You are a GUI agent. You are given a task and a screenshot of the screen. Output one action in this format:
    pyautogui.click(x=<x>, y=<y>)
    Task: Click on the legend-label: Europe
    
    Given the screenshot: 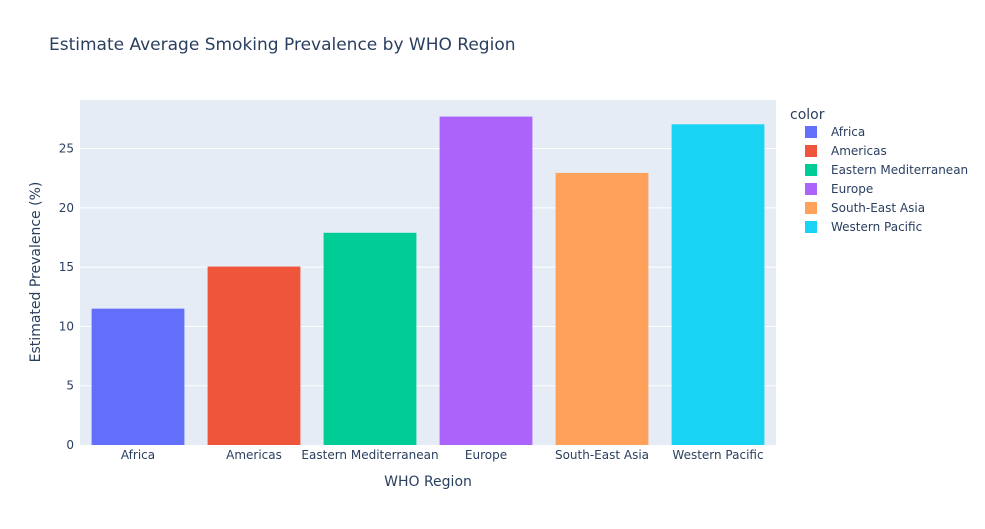 What is the action you would take?
    pyautogui.click(x=852, y=189)
    